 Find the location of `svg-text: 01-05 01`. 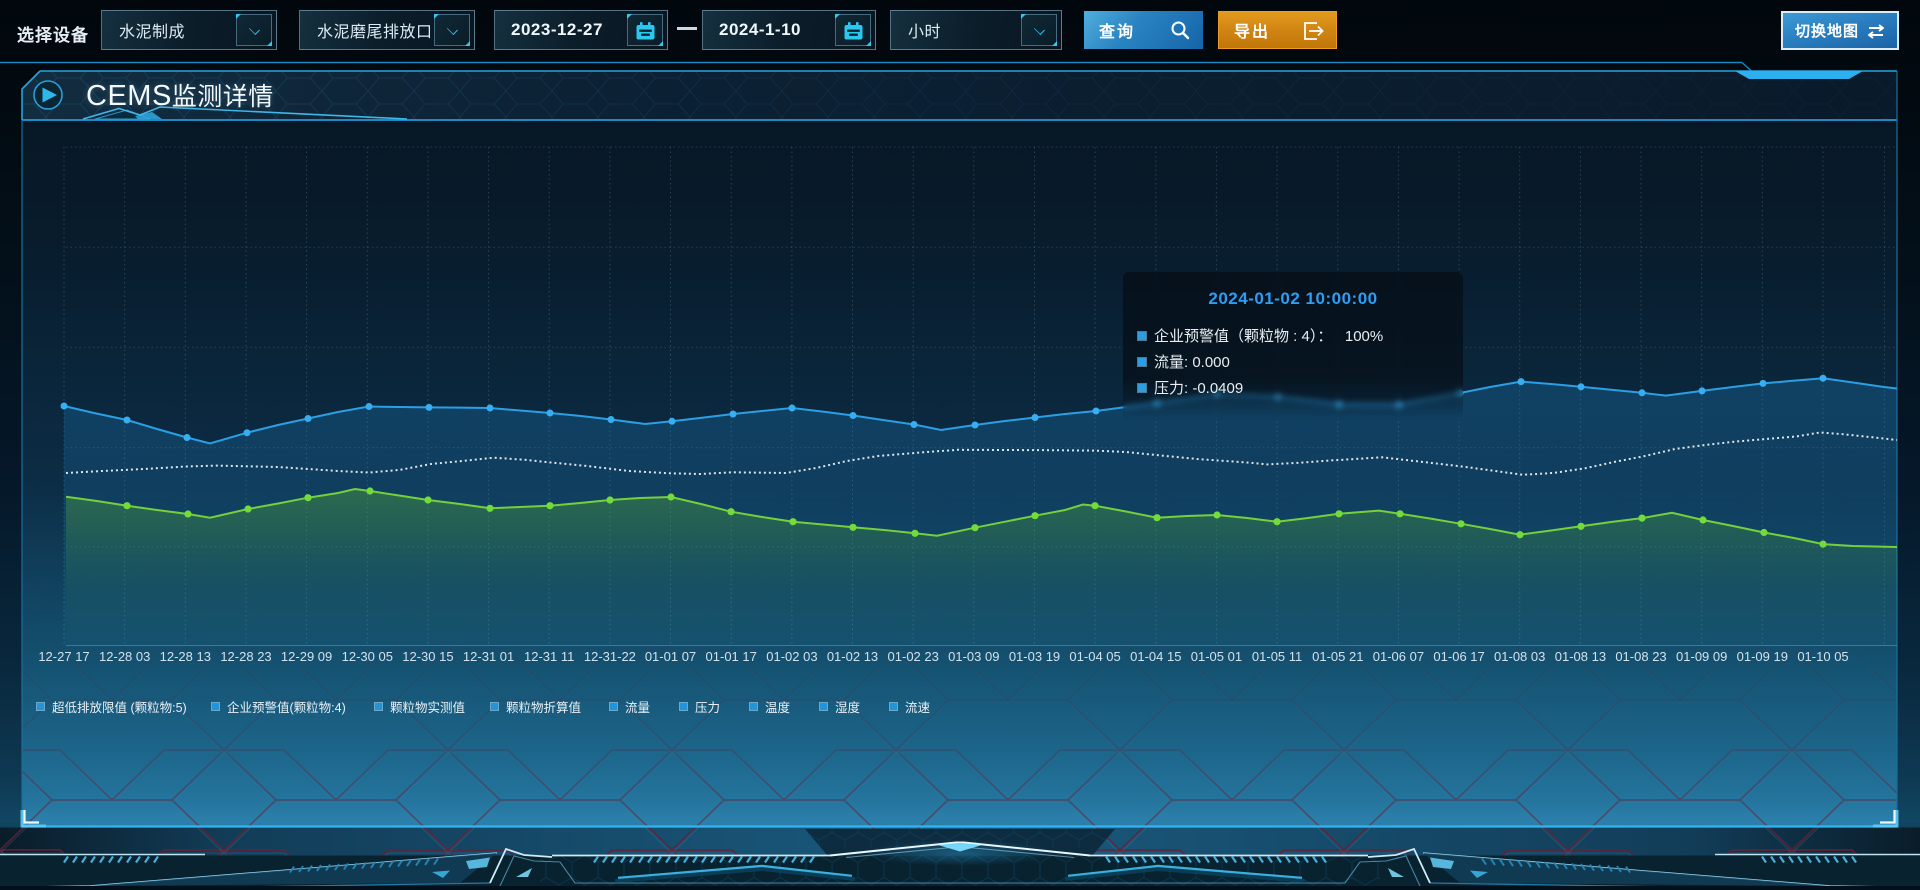

svg-text: 01-05 01 is located at coordinates (1216, 656).